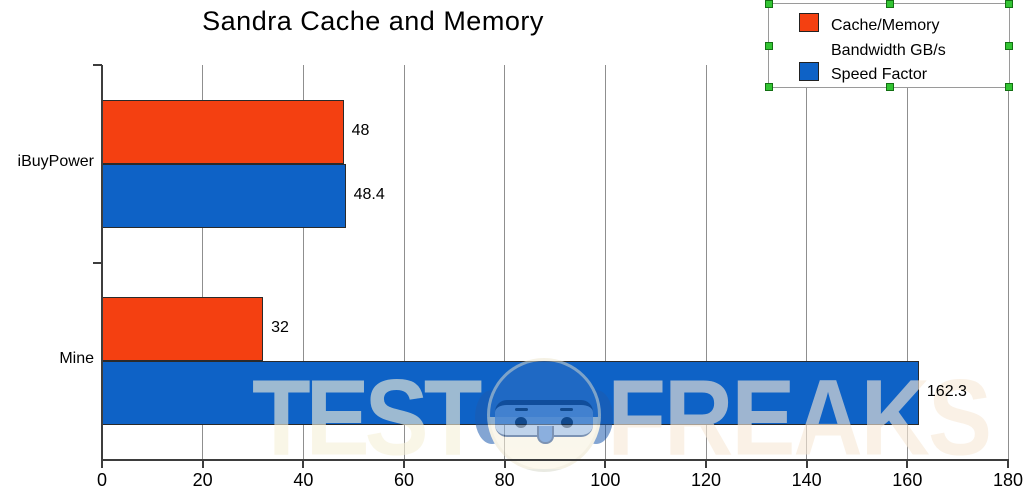 The image size is (1024, 491). What do you see at coordinates (555, 460) in the screenshot?
I see `x-axis-line` at bounding box center [555, 460].